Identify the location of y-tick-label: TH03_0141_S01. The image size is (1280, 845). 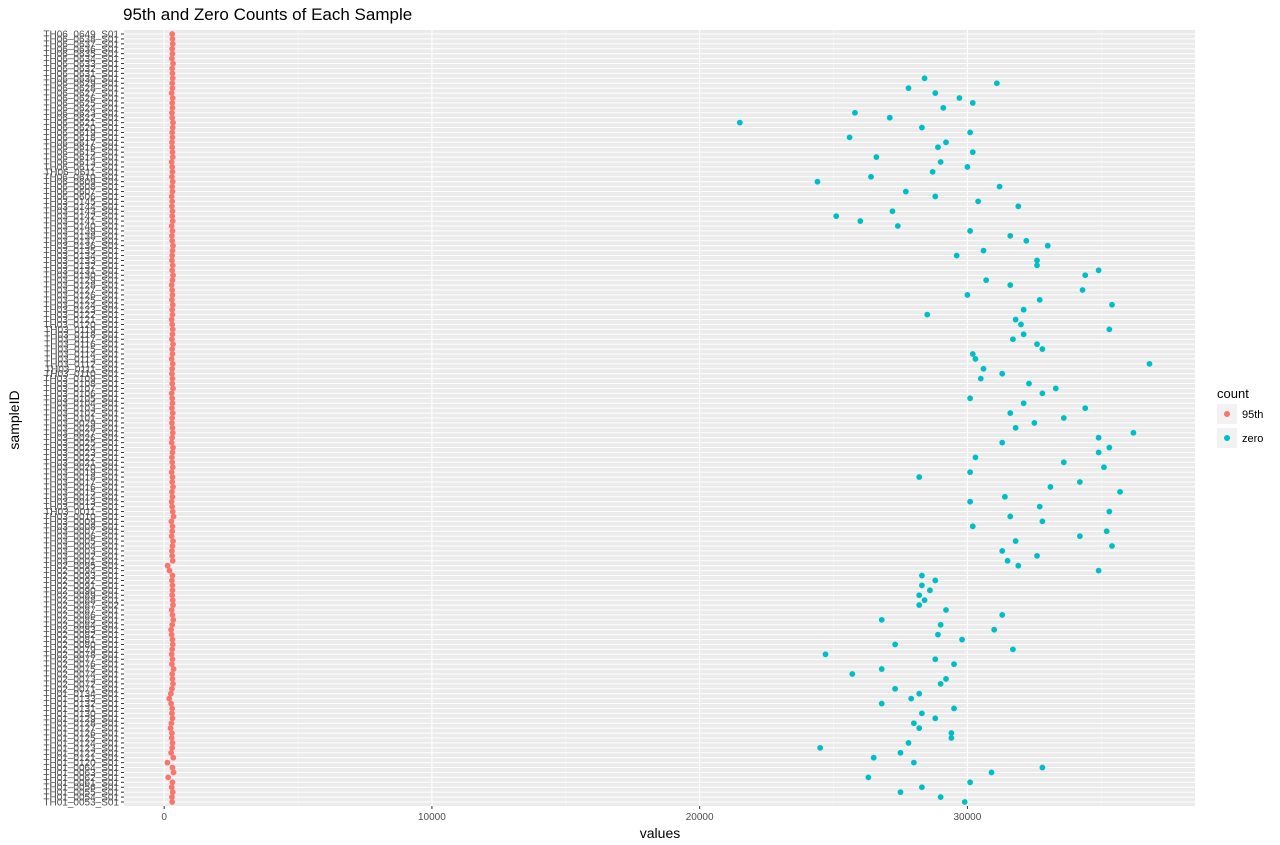
(81, 222).